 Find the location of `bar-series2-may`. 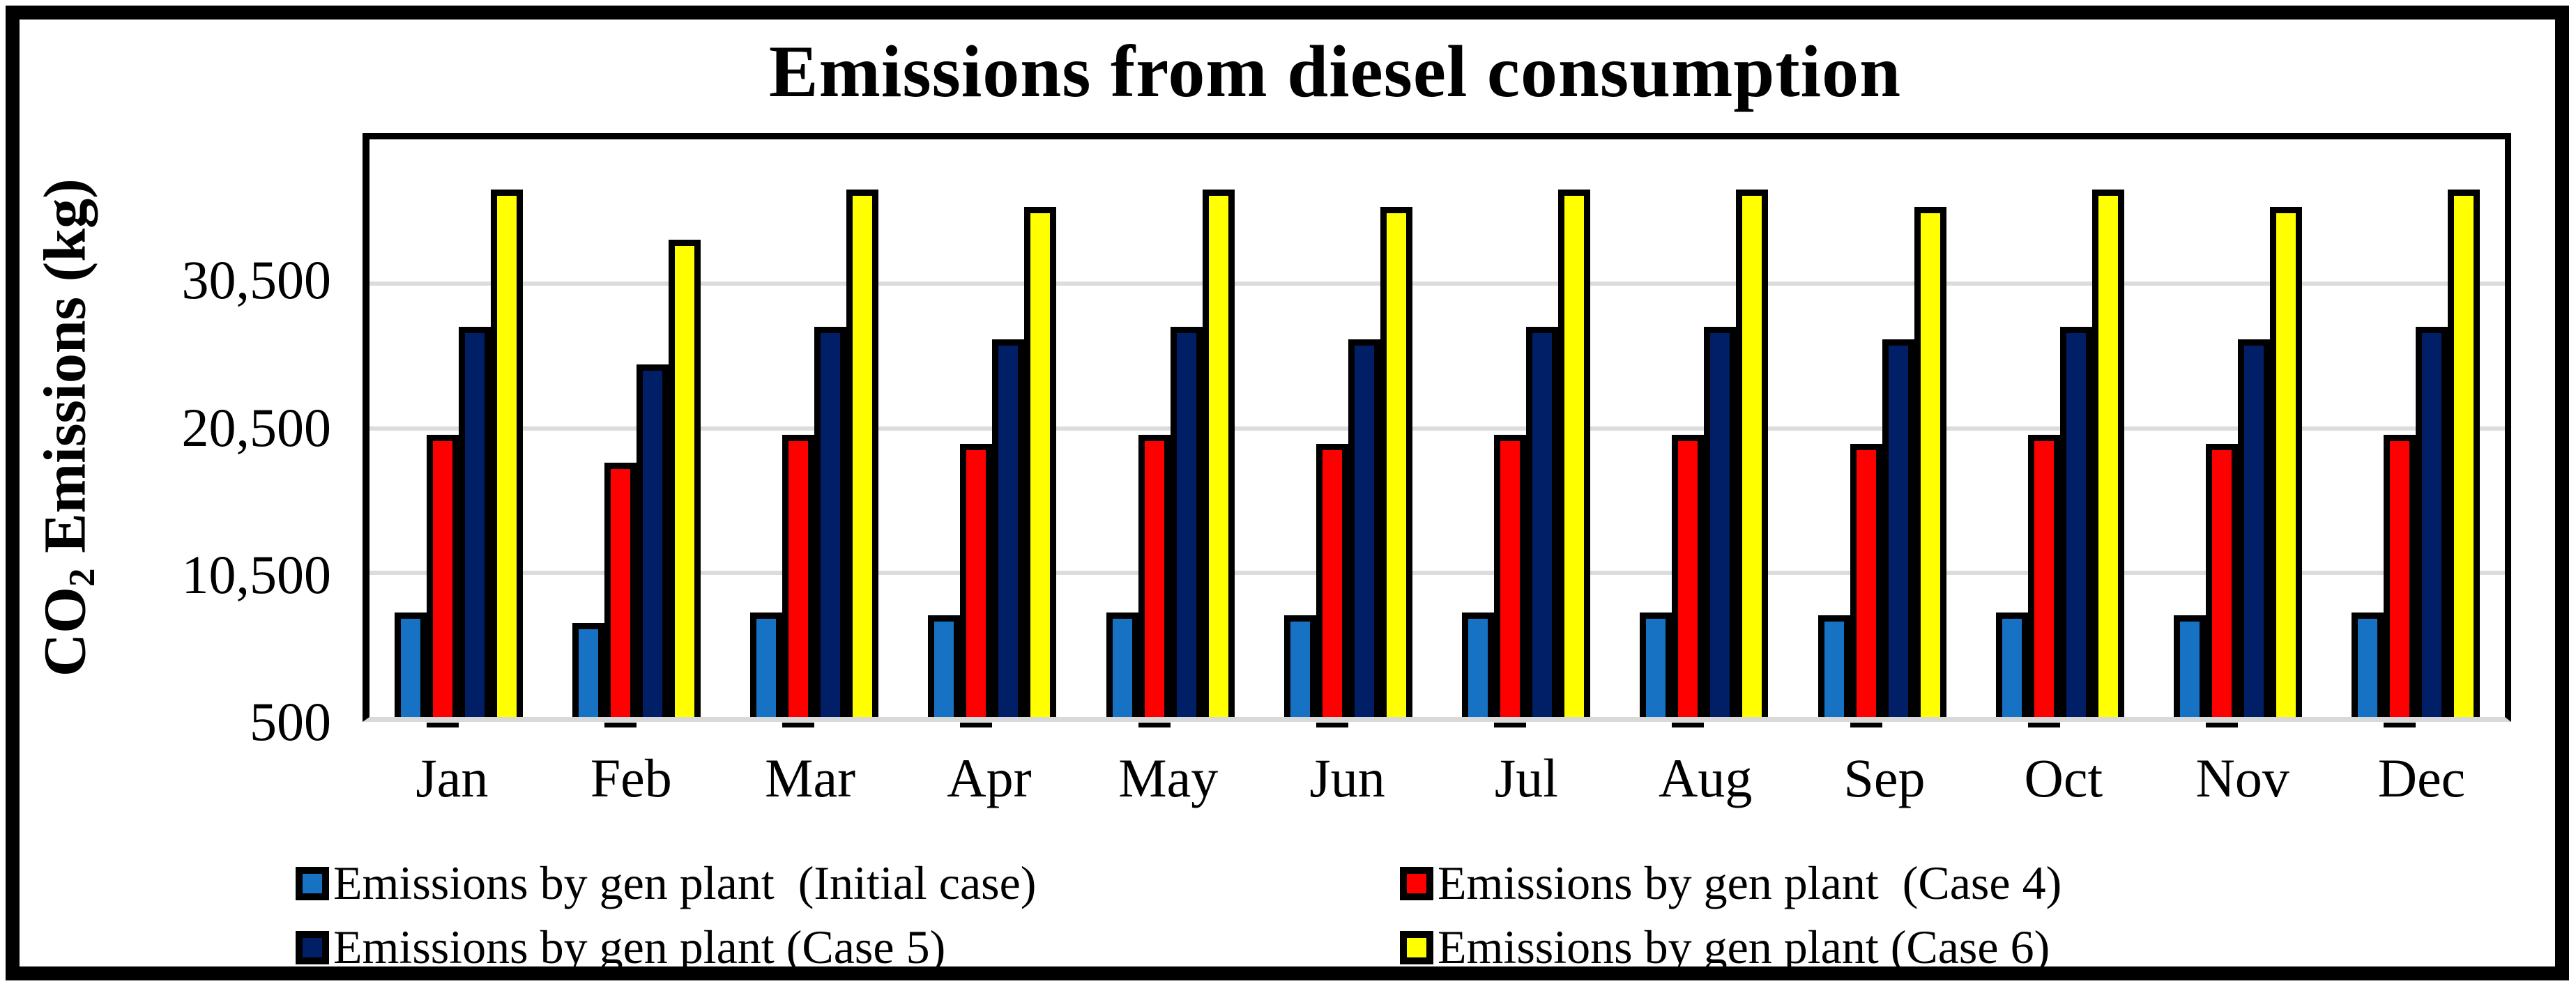

bar-series2-may is located at coordinates (1155, 581).